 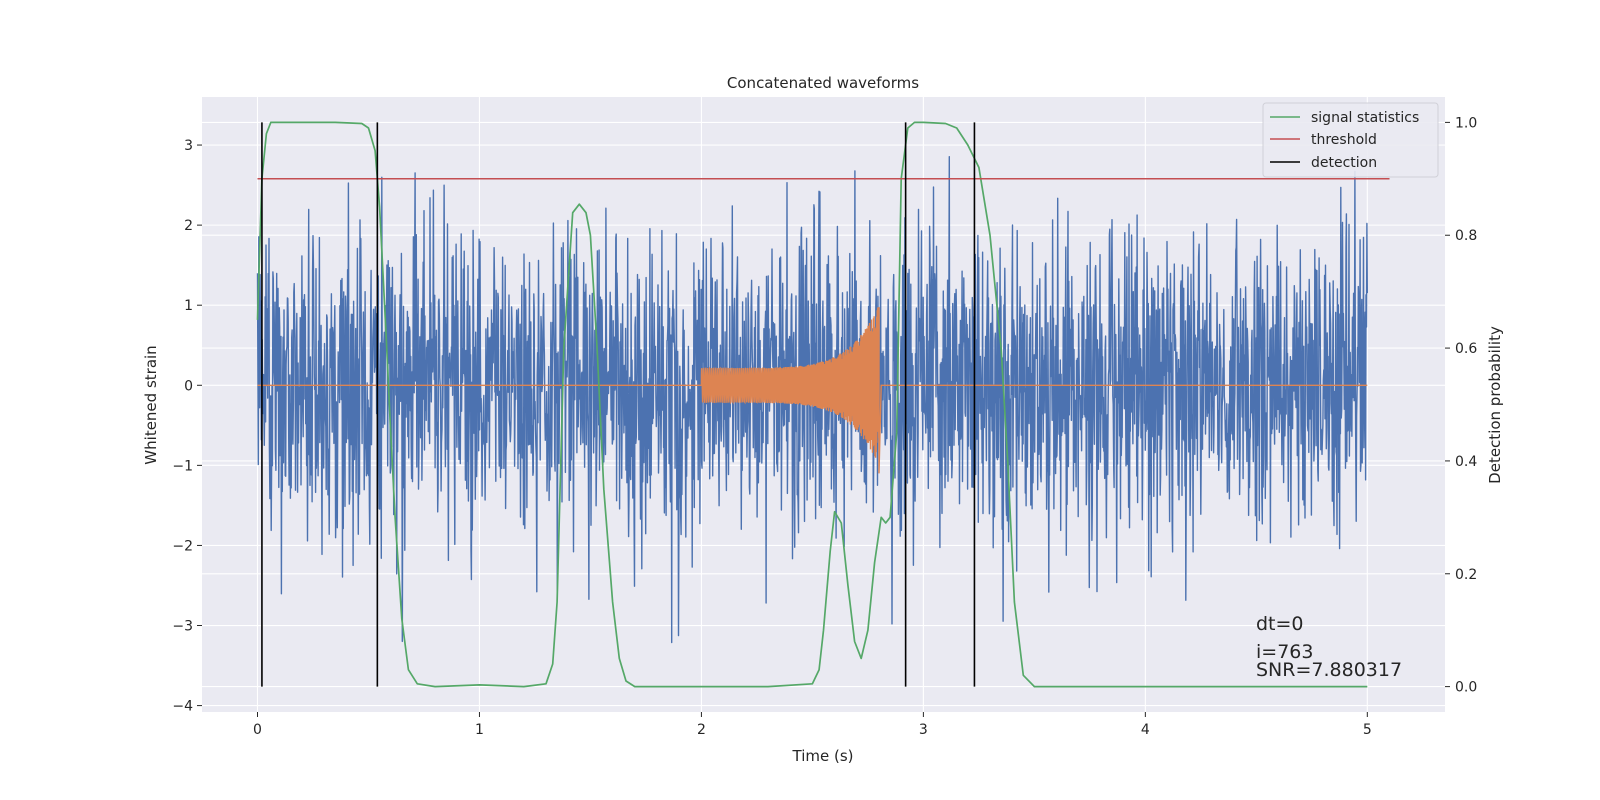 What do you see at coordinates (823, 83) in the screenshot?
I see `chart-title: Concatenated waveforms` at bounding box center [823, 83].